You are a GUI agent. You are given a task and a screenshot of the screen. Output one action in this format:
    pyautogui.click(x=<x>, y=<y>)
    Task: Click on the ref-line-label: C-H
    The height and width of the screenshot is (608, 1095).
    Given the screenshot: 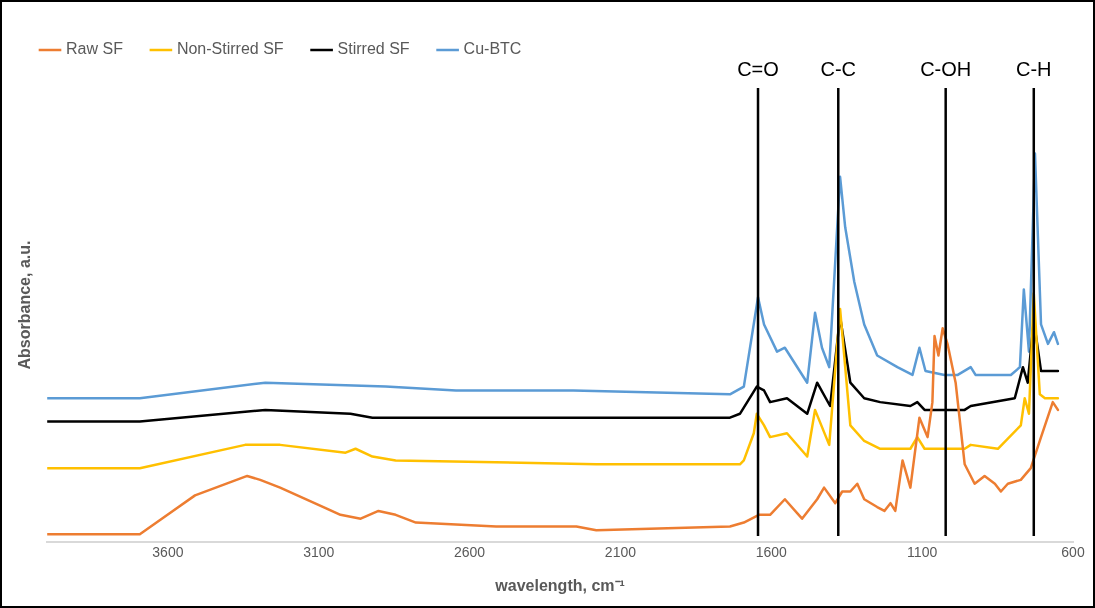 What is the action you would take?
    pyautogui.click(x=1034, y=68)
    